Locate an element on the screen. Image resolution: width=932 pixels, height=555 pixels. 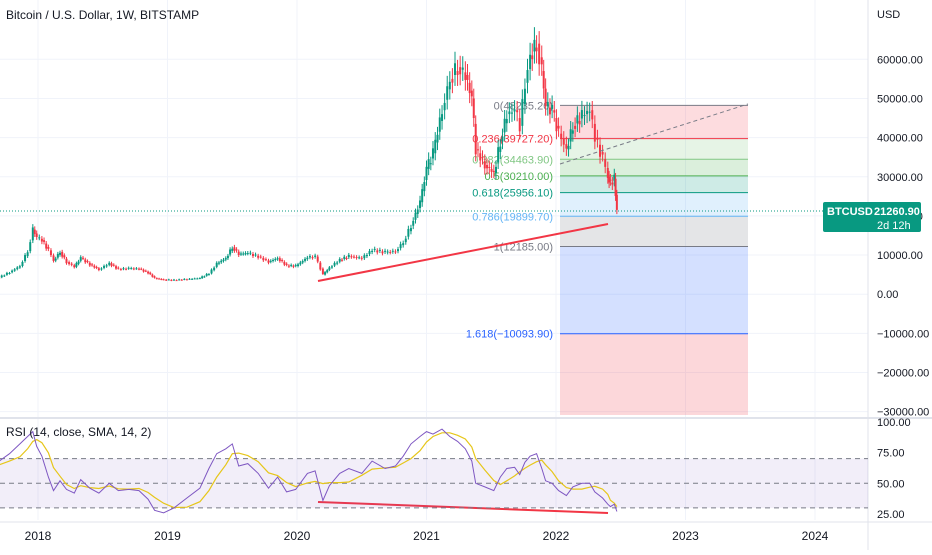
time-tick-label: 2023 is located at coordinates (685, 536).